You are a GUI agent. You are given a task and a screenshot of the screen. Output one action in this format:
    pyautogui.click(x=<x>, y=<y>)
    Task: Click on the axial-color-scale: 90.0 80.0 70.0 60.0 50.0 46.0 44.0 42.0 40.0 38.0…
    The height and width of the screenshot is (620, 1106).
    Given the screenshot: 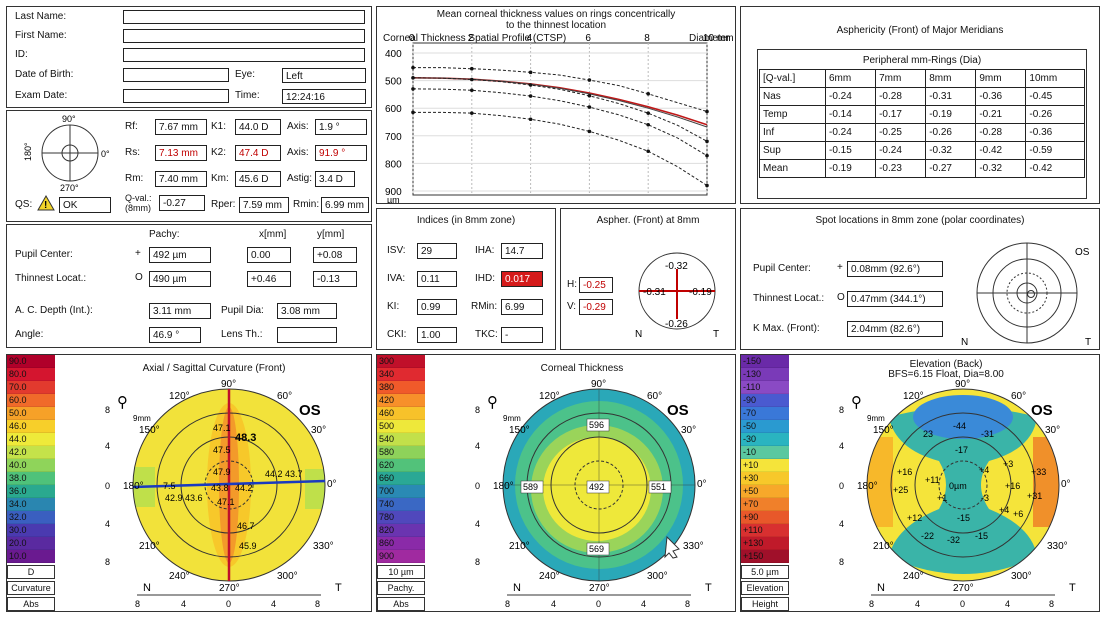 What is the action you would take?
    pyautogui.click(x=31, y=459)
    